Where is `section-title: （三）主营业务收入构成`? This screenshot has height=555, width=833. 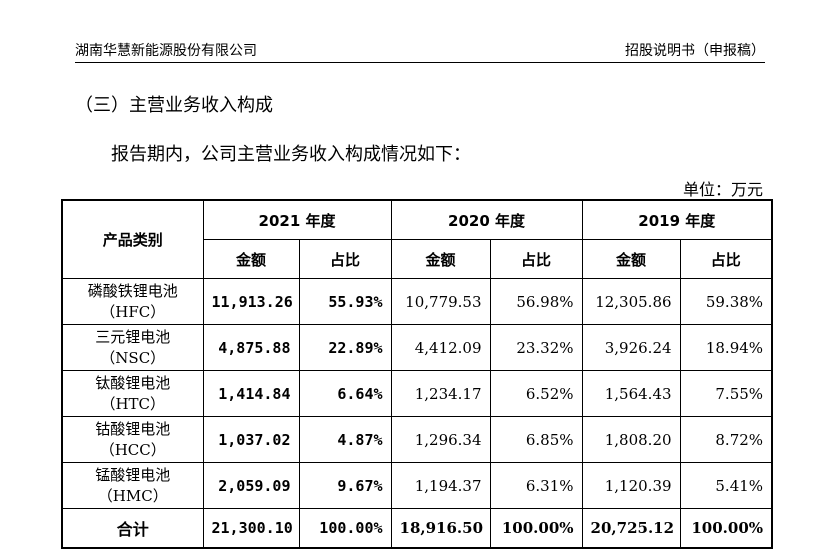 section-title: （三）主营业务收入构成 is located at coordinates (174, 105).